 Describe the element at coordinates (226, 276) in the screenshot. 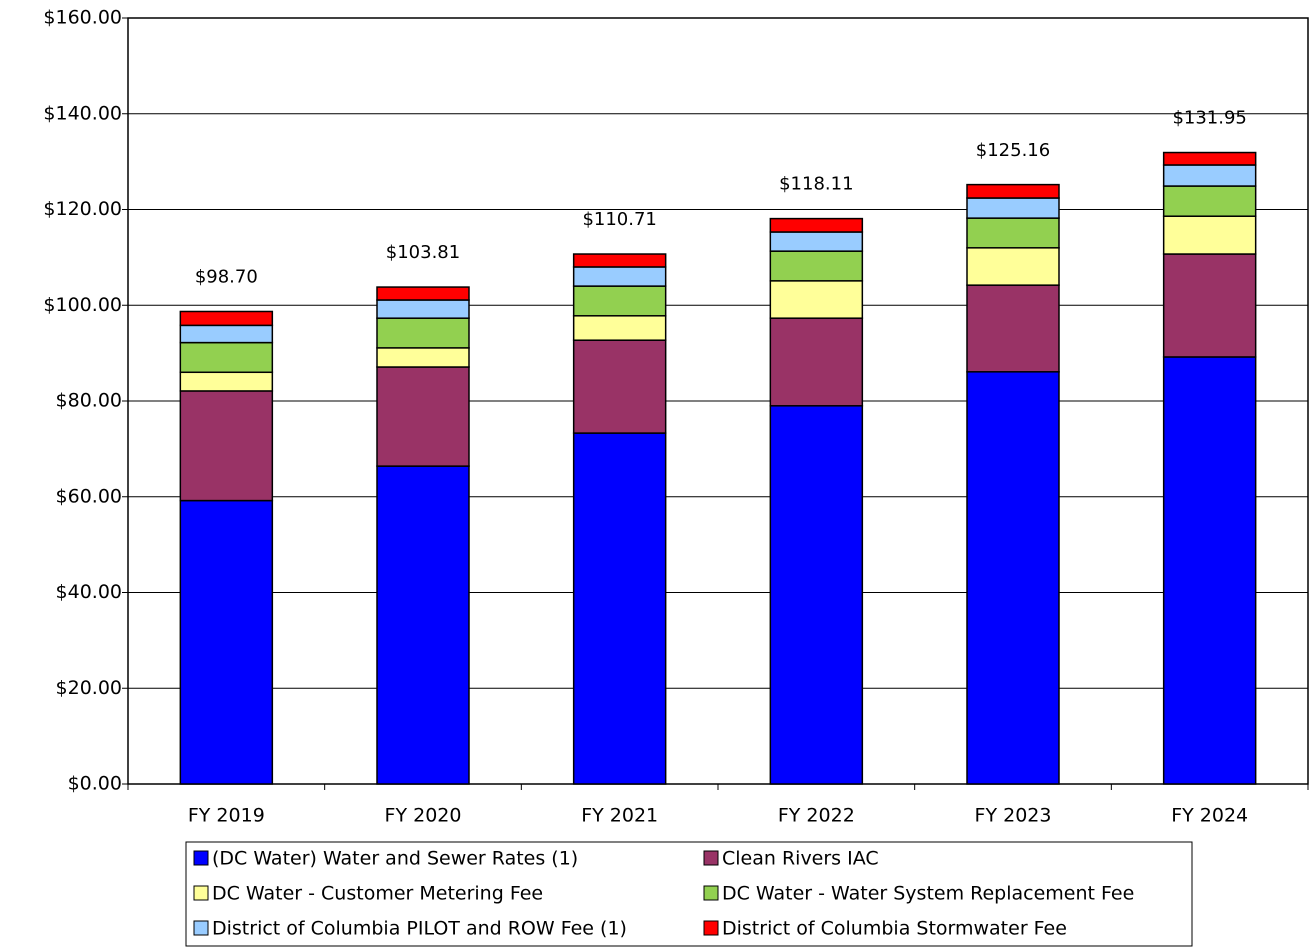

I see `total-label: $98.70` at that location.